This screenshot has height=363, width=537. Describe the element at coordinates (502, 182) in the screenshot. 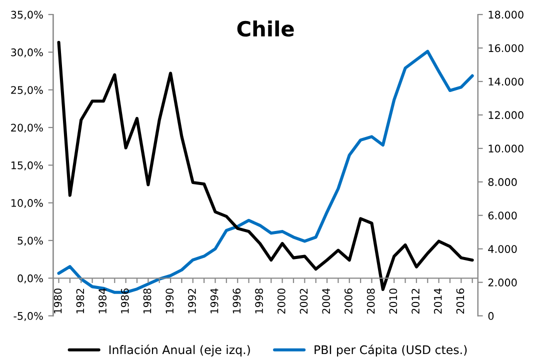

I see `y2-tick-label: 8.000` at that location.